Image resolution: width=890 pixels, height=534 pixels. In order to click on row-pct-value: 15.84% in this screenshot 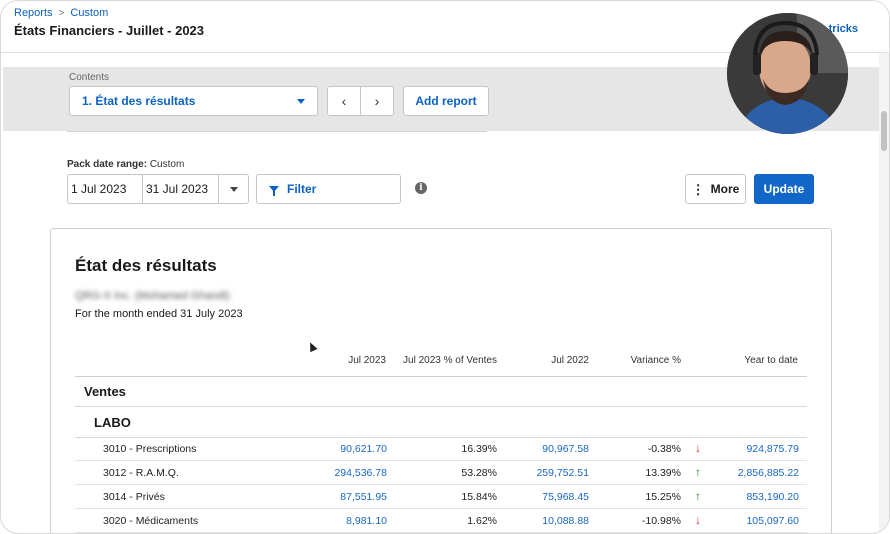, I will do `click(479, 497)`.